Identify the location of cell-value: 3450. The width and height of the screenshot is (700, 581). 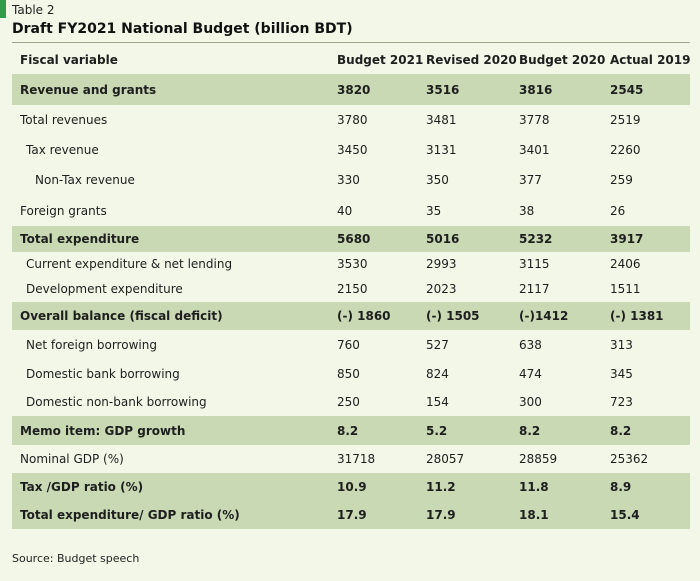
(352, 150).